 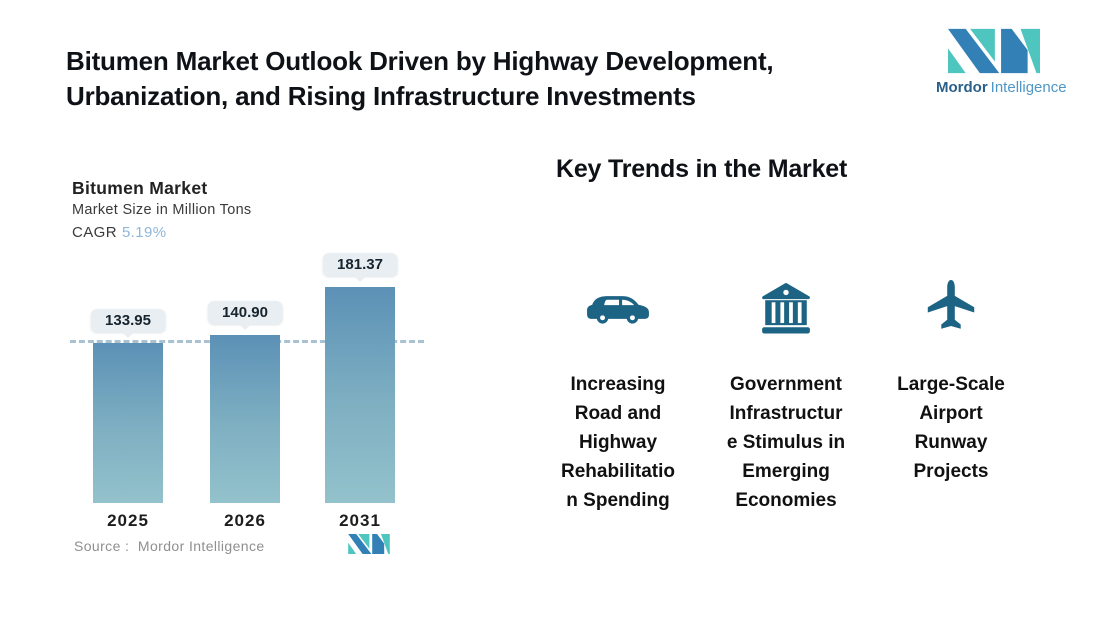 What do you see at coordinates (128, 520) in the screenshot?
I see `x-tick-label: 2025` at bounding box center [128, 520].